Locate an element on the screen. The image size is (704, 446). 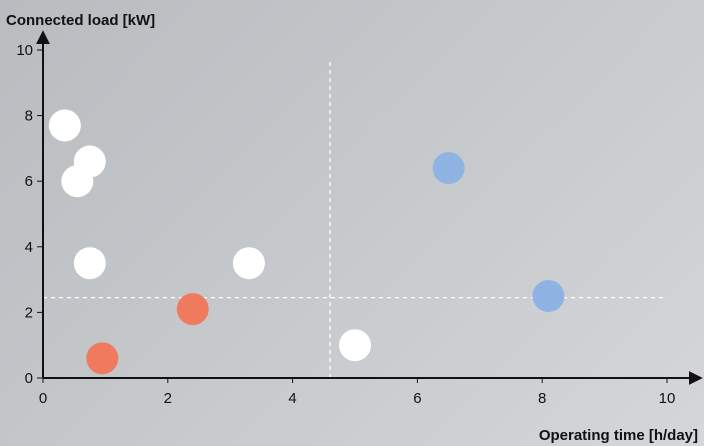
x-tick-label: 6 is located at coordinates (417, 398).